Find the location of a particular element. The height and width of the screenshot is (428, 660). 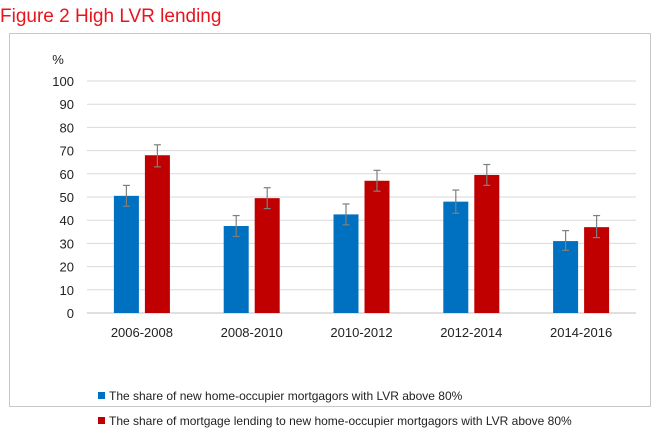

bar-series-1-2014-2016 is located at coordinates (566, 277).